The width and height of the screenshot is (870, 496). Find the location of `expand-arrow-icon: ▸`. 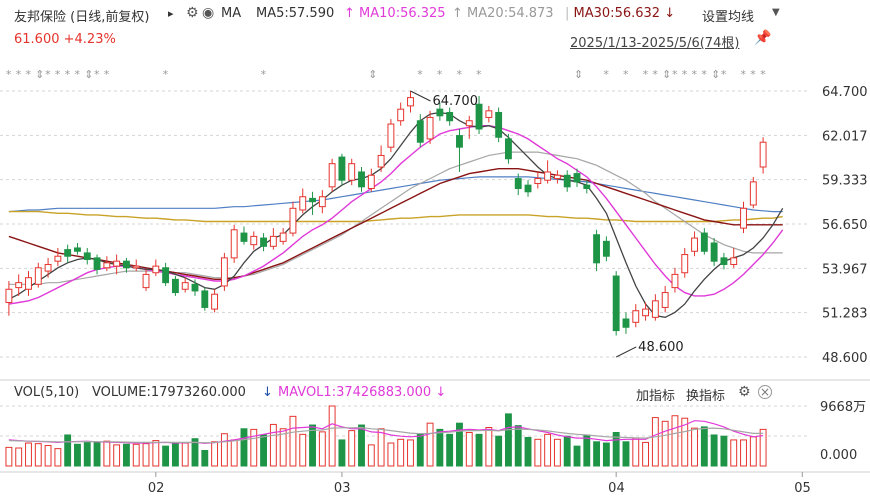

expand-arrow-icon: ▸ is located at coordinates (171, 13).